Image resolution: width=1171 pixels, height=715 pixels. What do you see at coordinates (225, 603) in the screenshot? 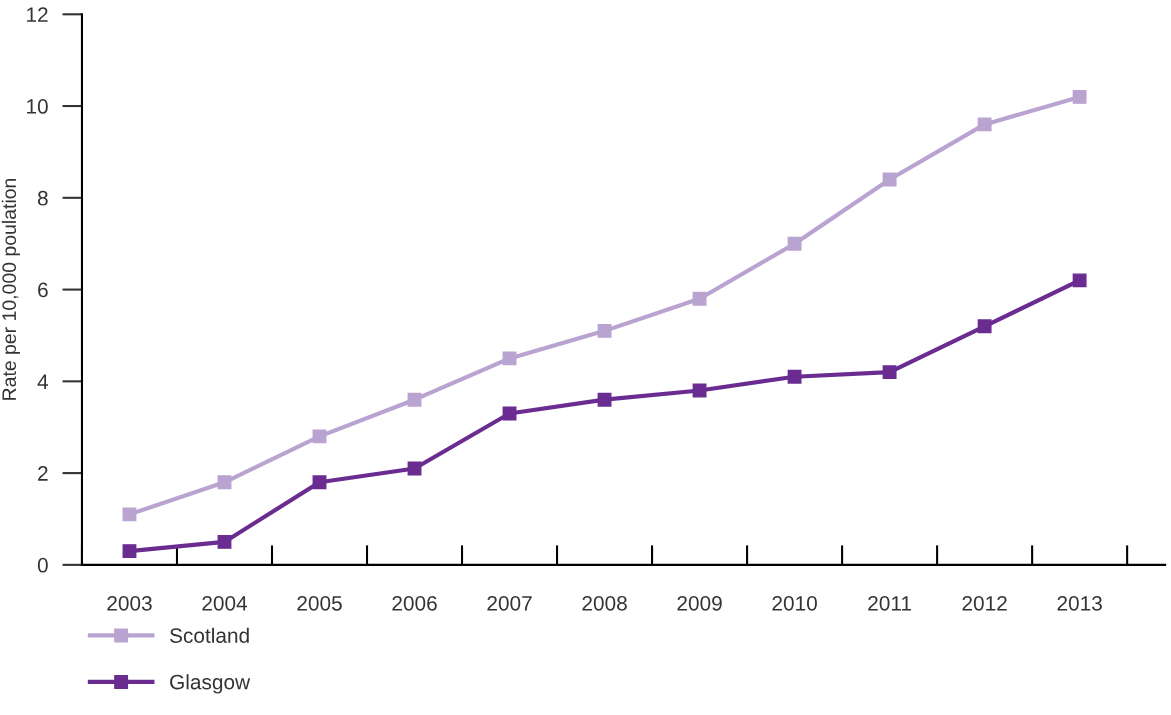
I see `x-tick-label: 2004` at bounding box center [225, 603].